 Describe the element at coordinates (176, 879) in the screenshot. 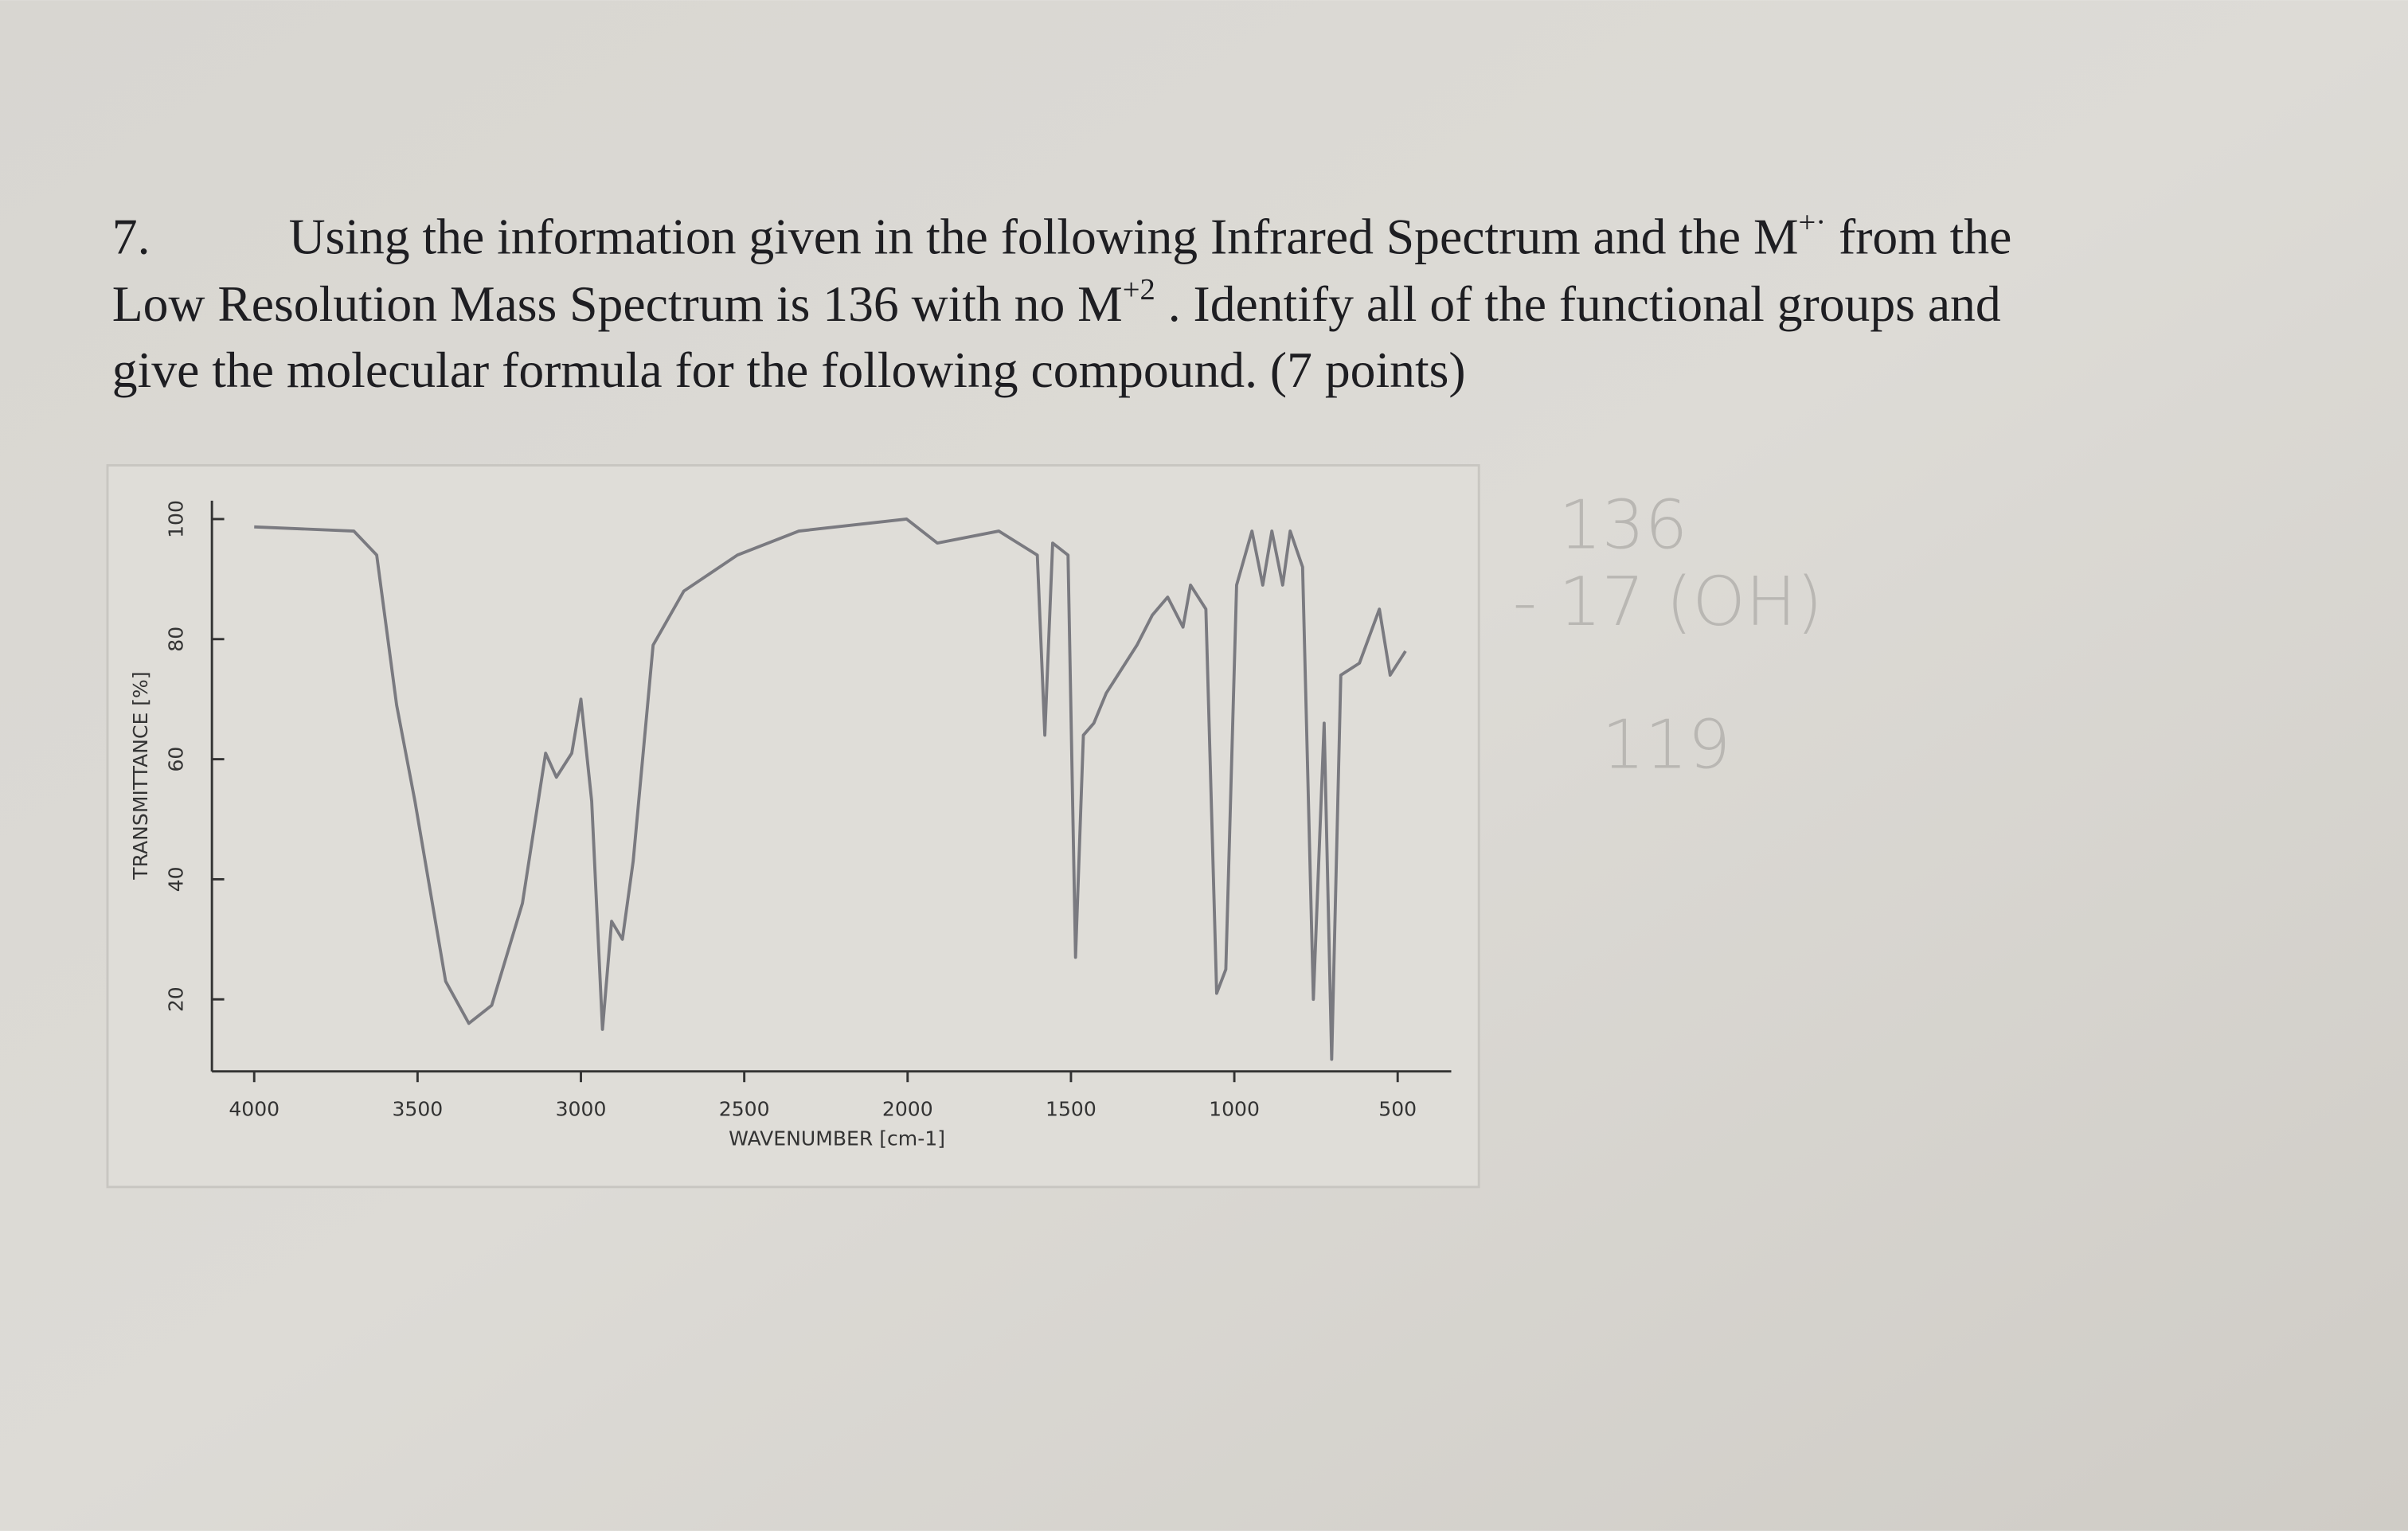

I see `y-tick-label: 40` at that location.